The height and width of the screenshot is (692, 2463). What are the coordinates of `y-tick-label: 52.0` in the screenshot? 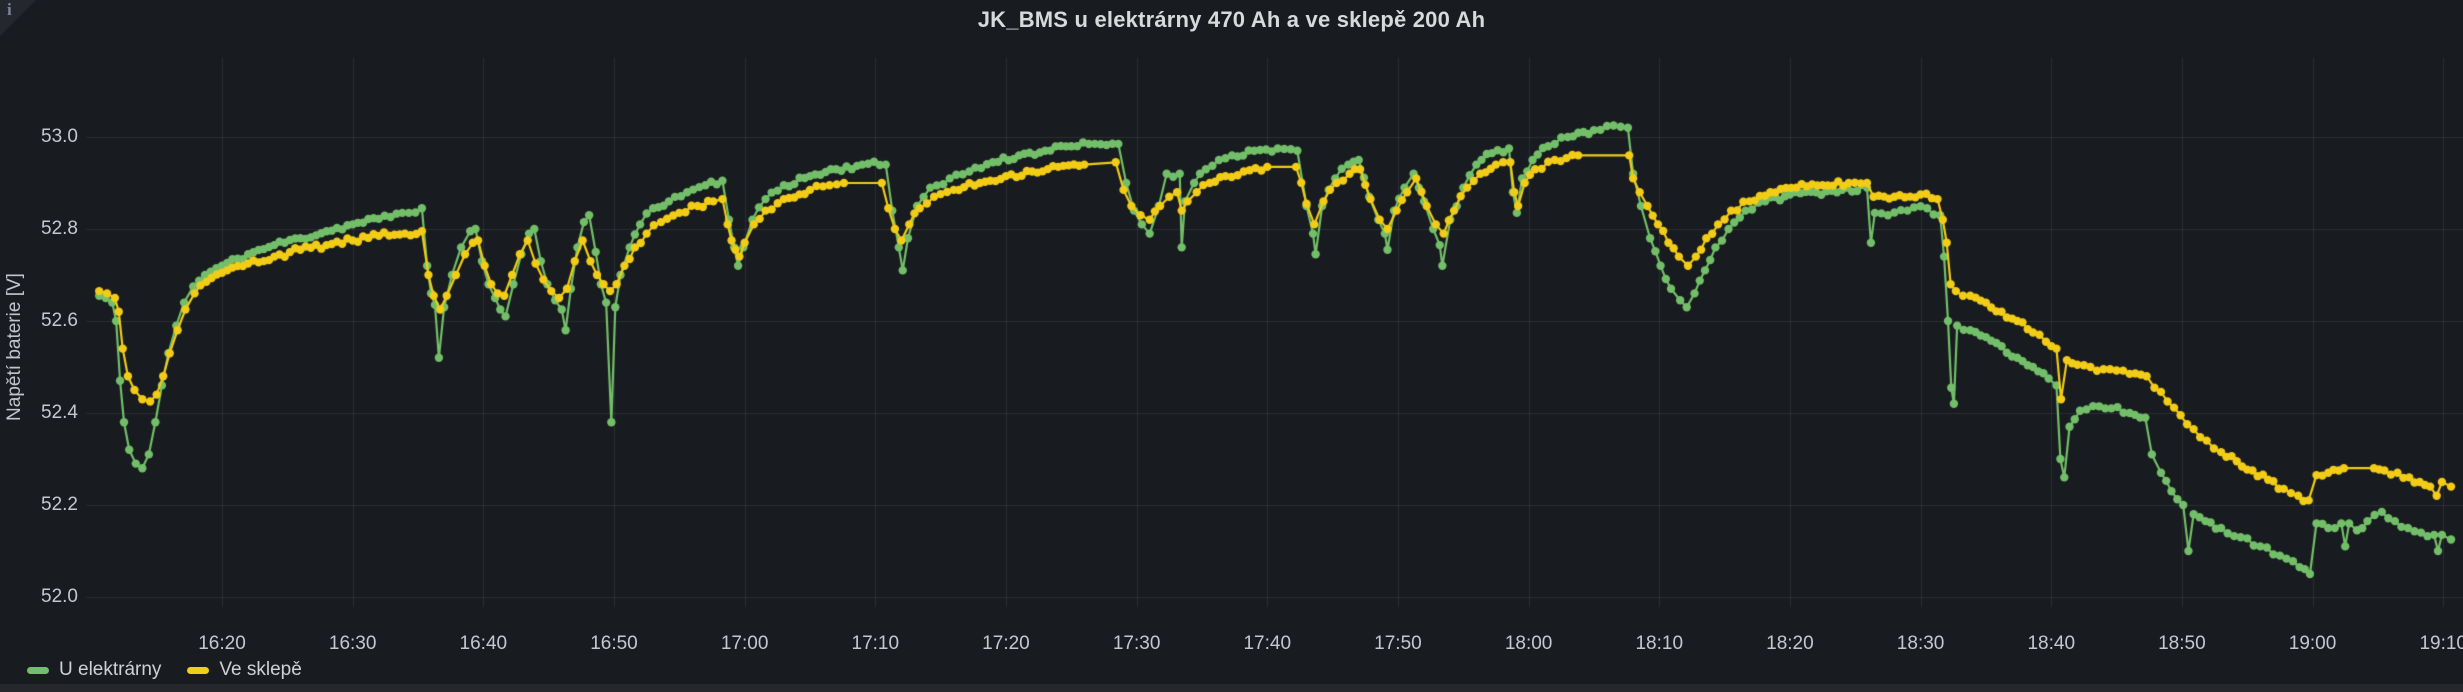 It's located at (59, 596).